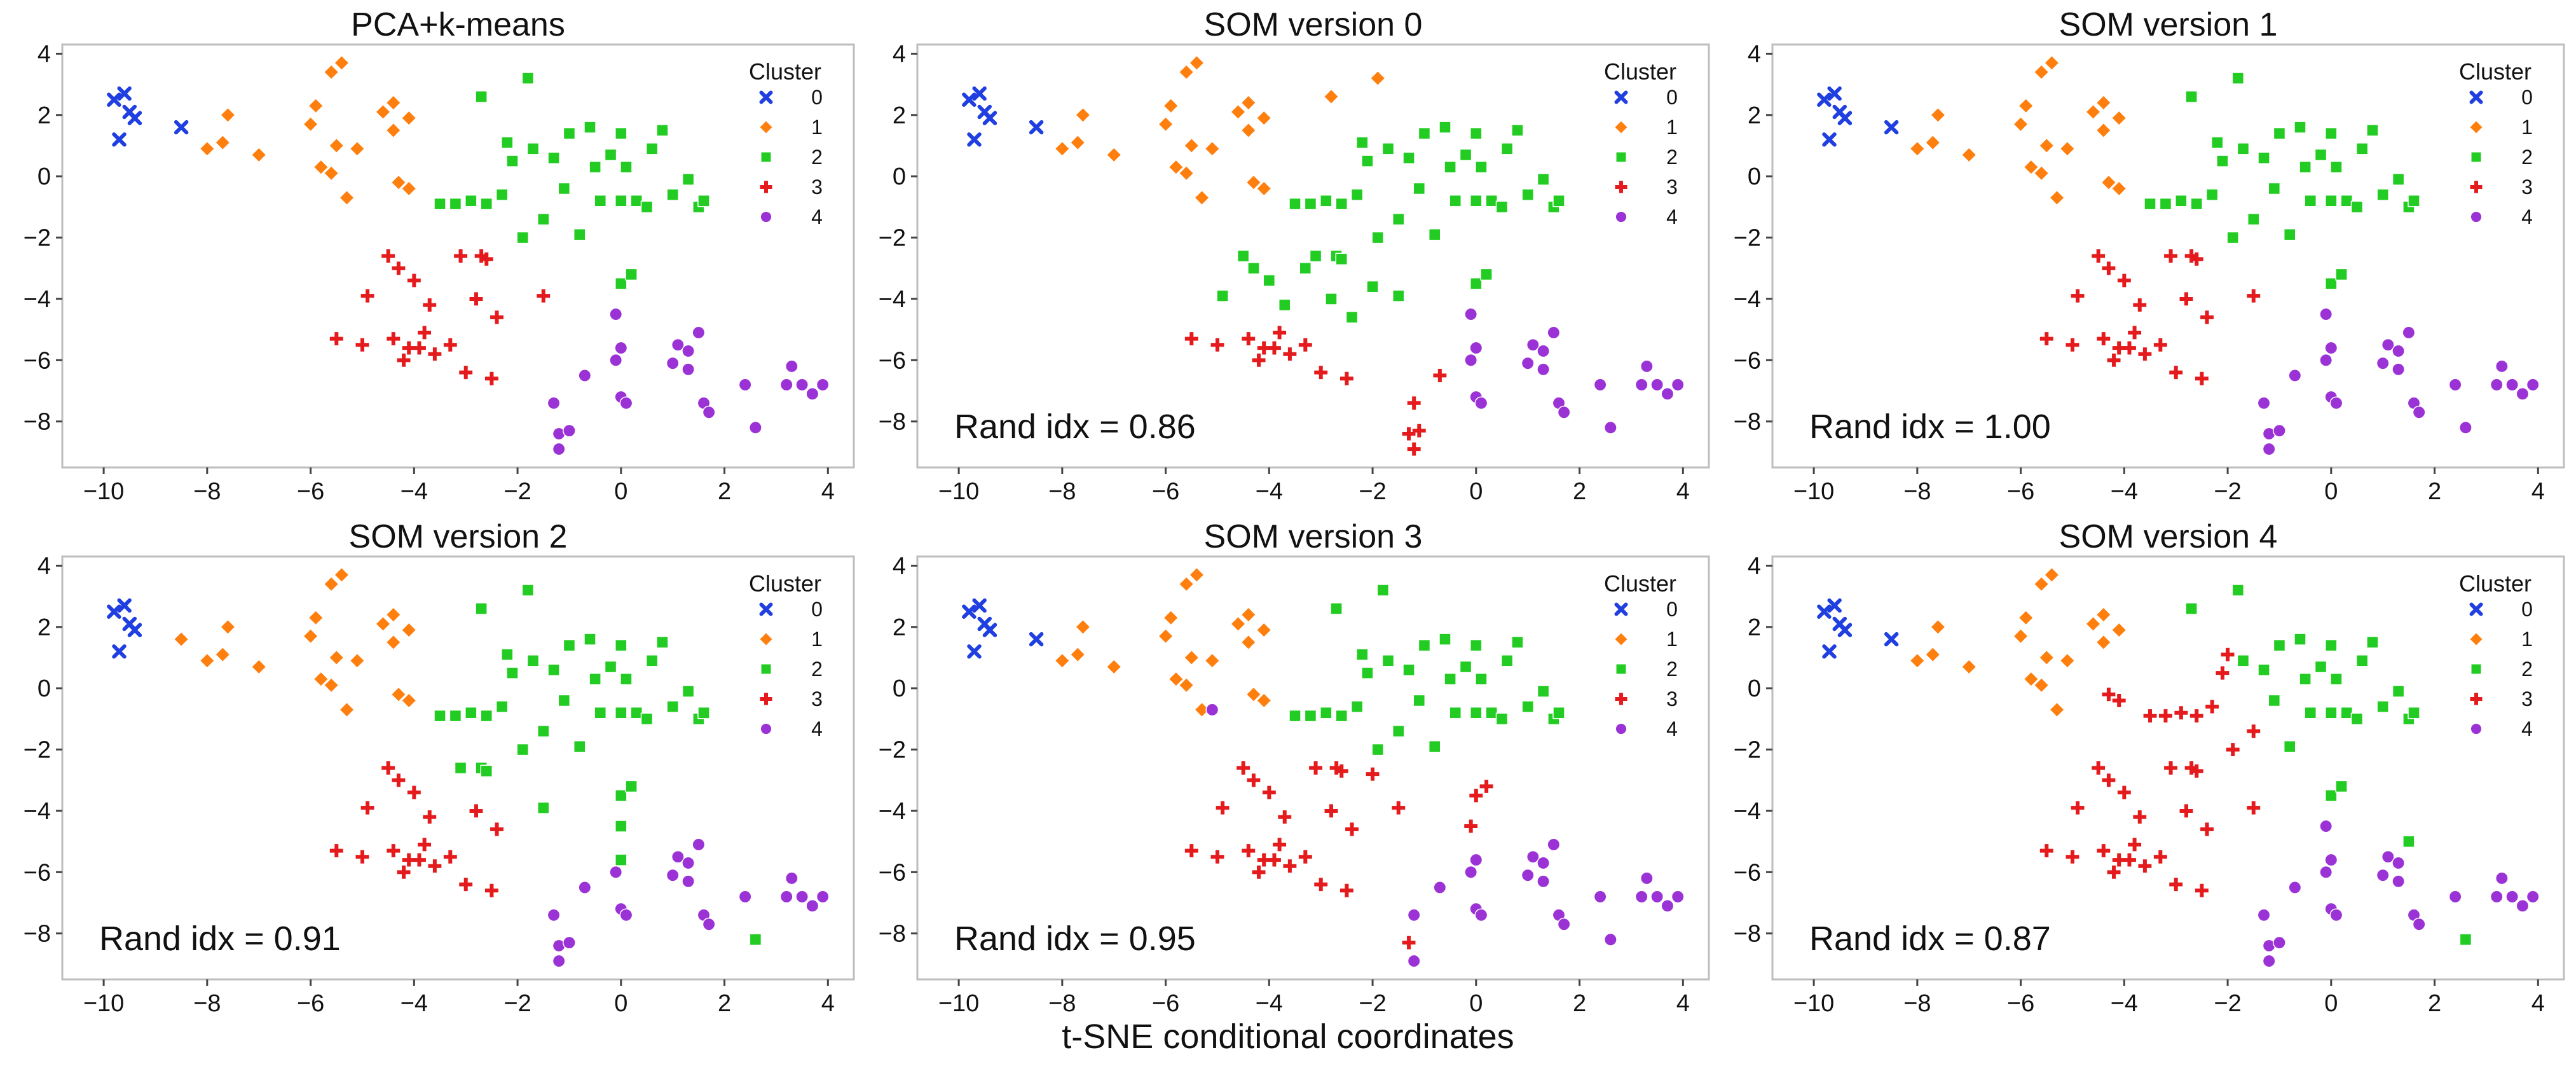 Image resolution: width=2576 pixels, height=1071 pixels. I want to click on legend-title: Cluster, so click(785, 583).